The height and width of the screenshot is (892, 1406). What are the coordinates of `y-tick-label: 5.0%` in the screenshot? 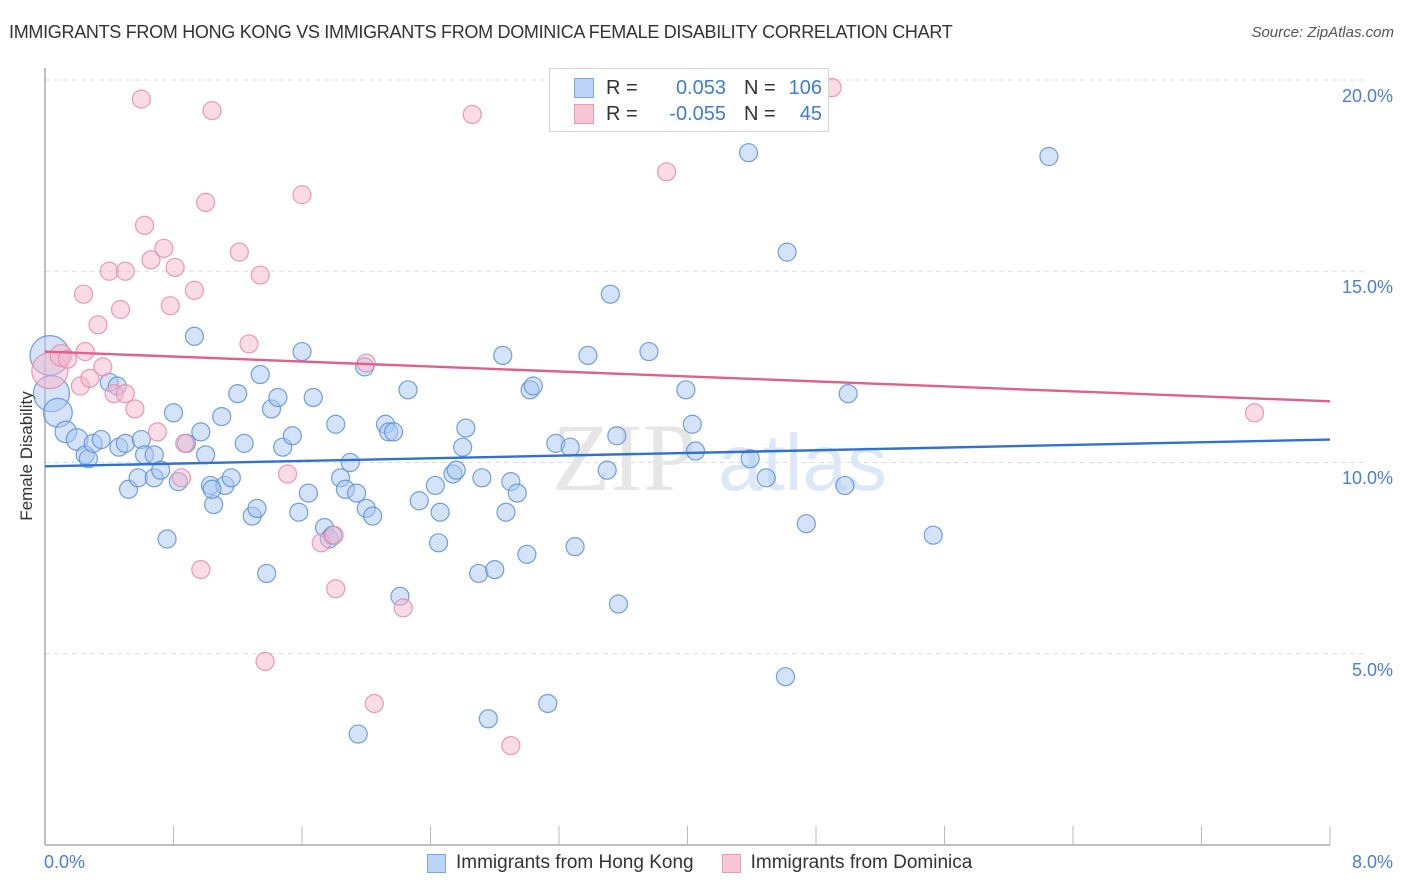 It's located at (1372, 670).